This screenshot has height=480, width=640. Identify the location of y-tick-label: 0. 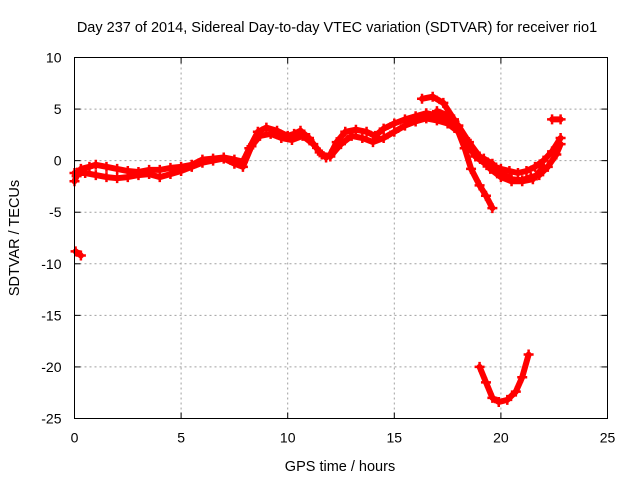
(58, 161).